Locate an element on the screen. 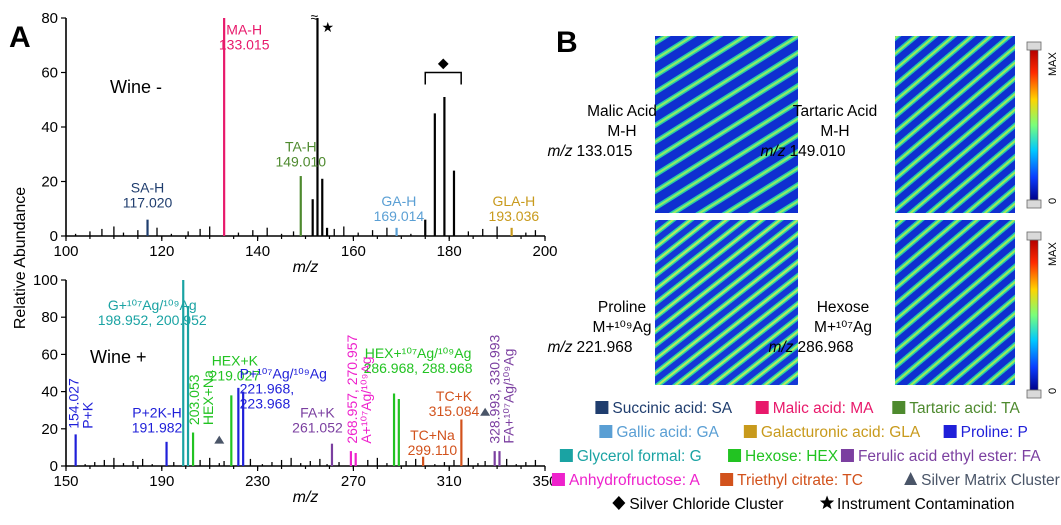  peak-label-name: P+K is located at coordinates (88, 415).